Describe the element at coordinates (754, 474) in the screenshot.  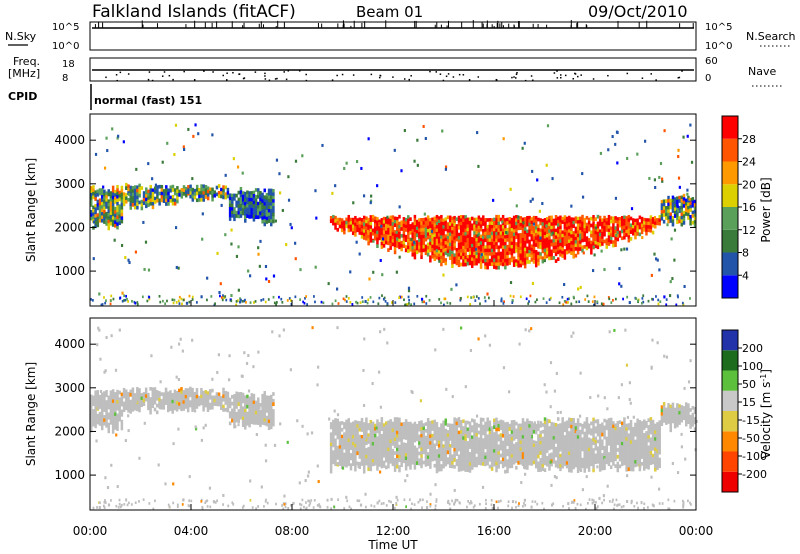
I see `velocity-cbar-tick: -200` at that location.